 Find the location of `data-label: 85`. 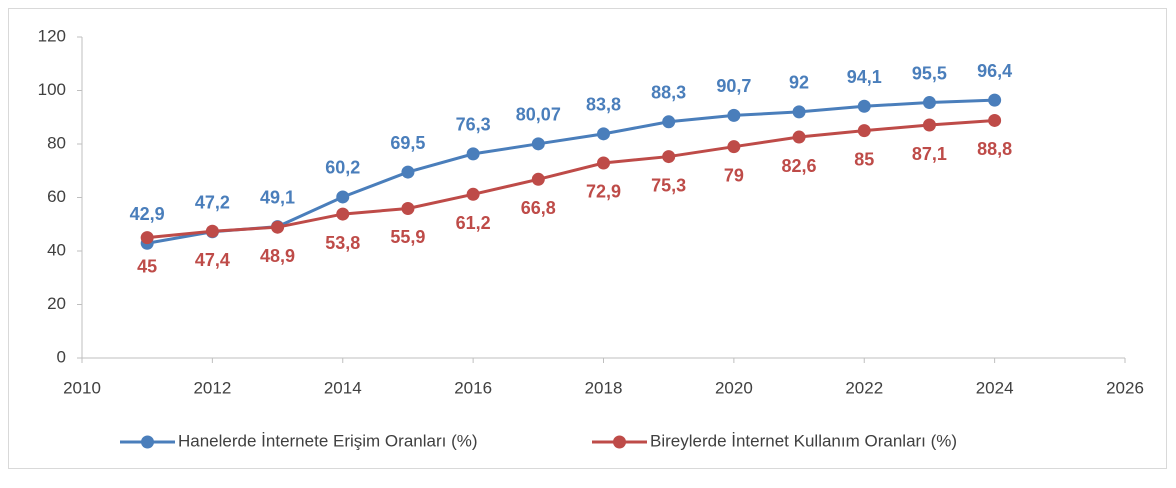

data-label: 85 is located at coordinates (864, 159).